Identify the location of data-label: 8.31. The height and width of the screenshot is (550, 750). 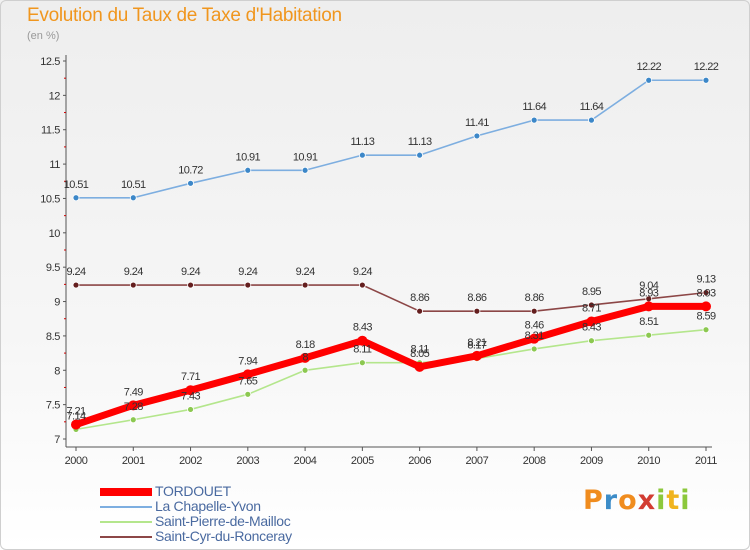
(534, 336).